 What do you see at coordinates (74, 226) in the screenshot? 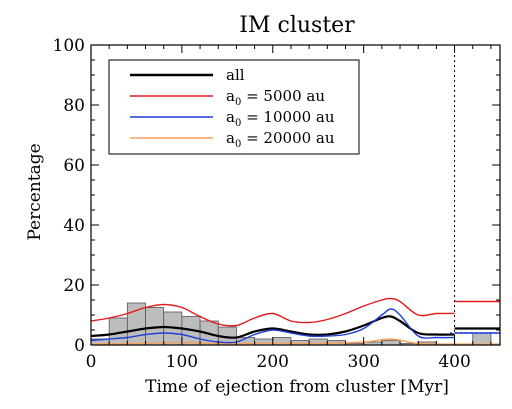
I see `y-tick-label: 40` at bounding box center [74, 226].